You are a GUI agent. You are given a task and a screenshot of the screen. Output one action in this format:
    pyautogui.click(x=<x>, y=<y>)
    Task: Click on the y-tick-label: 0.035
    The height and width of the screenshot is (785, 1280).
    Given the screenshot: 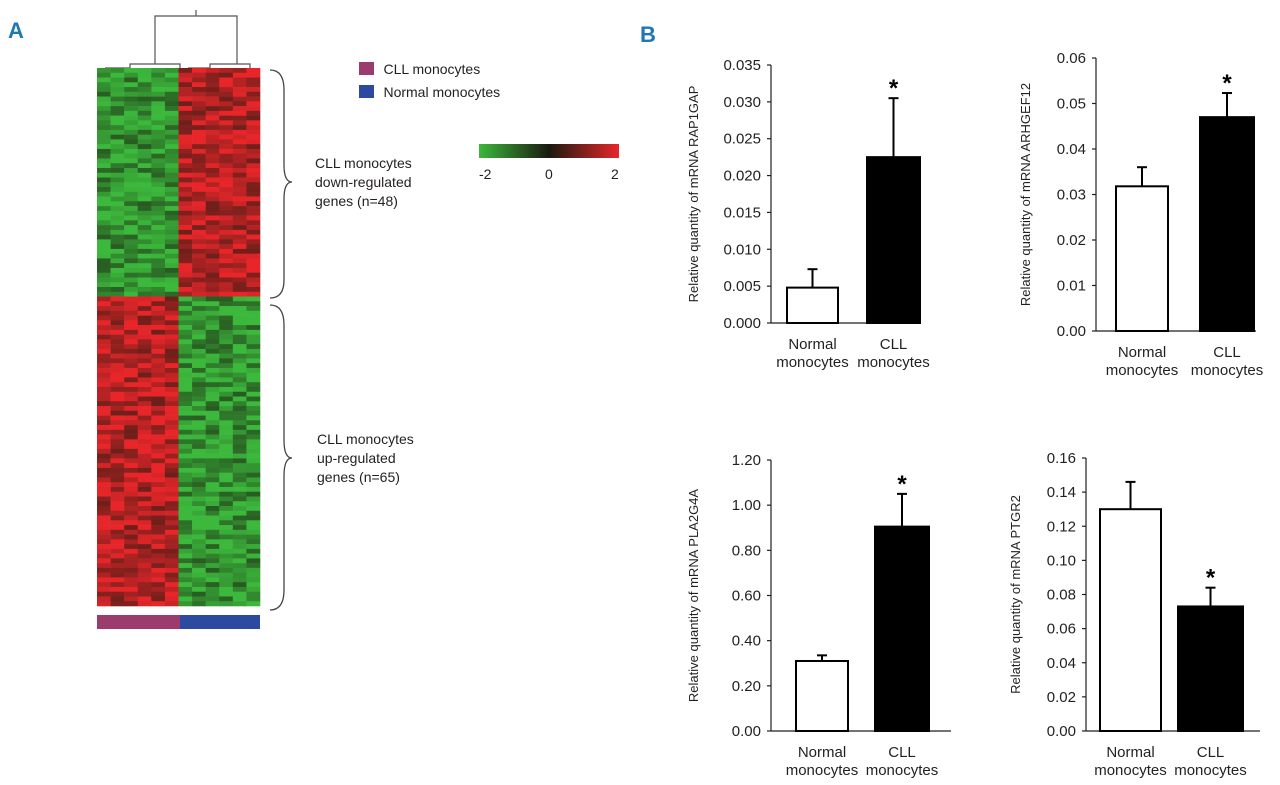 What is the action you would take?
    pyautogui.click(x=742, y=65)
    